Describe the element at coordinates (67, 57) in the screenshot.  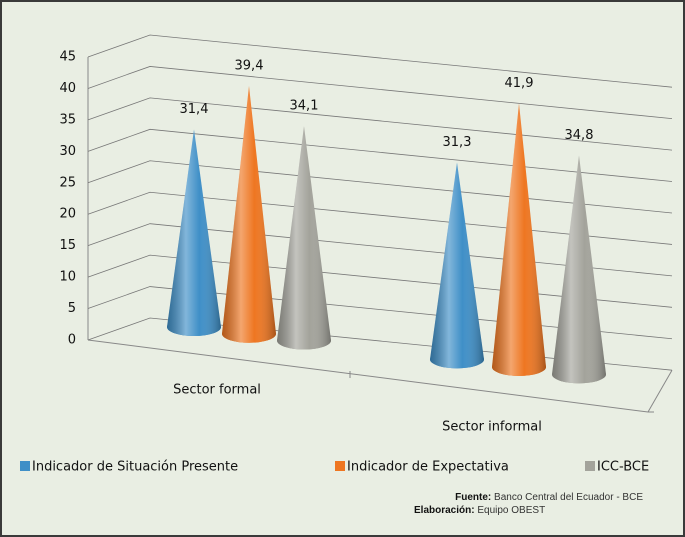
I see `y-tick-label: 45` at that location.